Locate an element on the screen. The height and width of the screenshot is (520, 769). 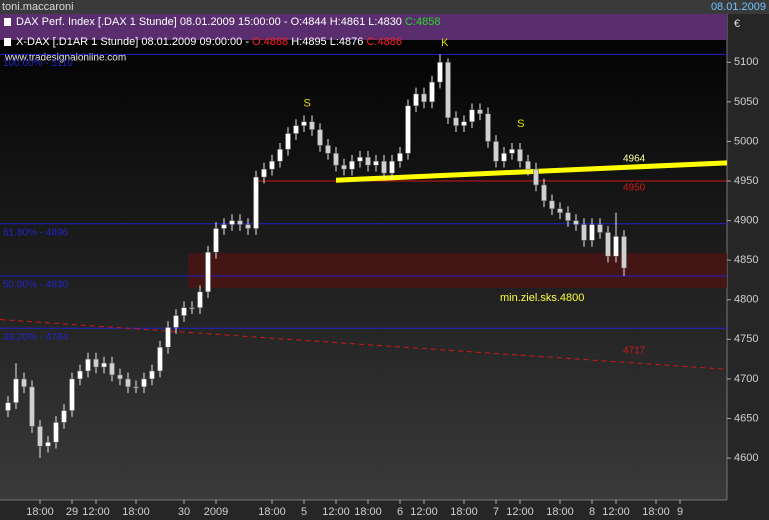
trendline-label: 4964 is located at coordinates (634, 158).